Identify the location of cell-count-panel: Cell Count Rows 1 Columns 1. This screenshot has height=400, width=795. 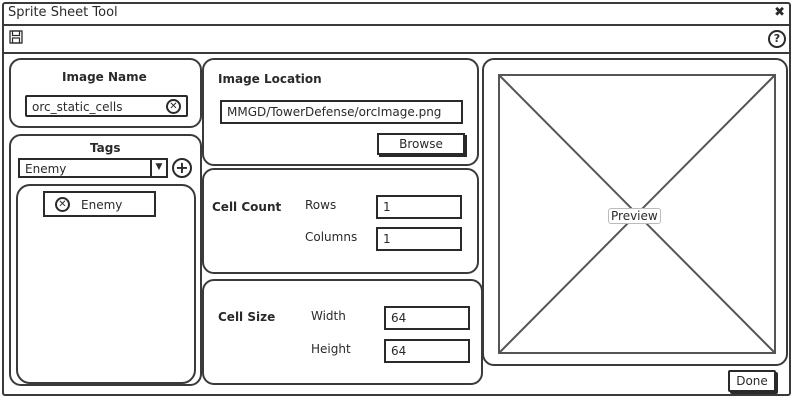
(340, 221).